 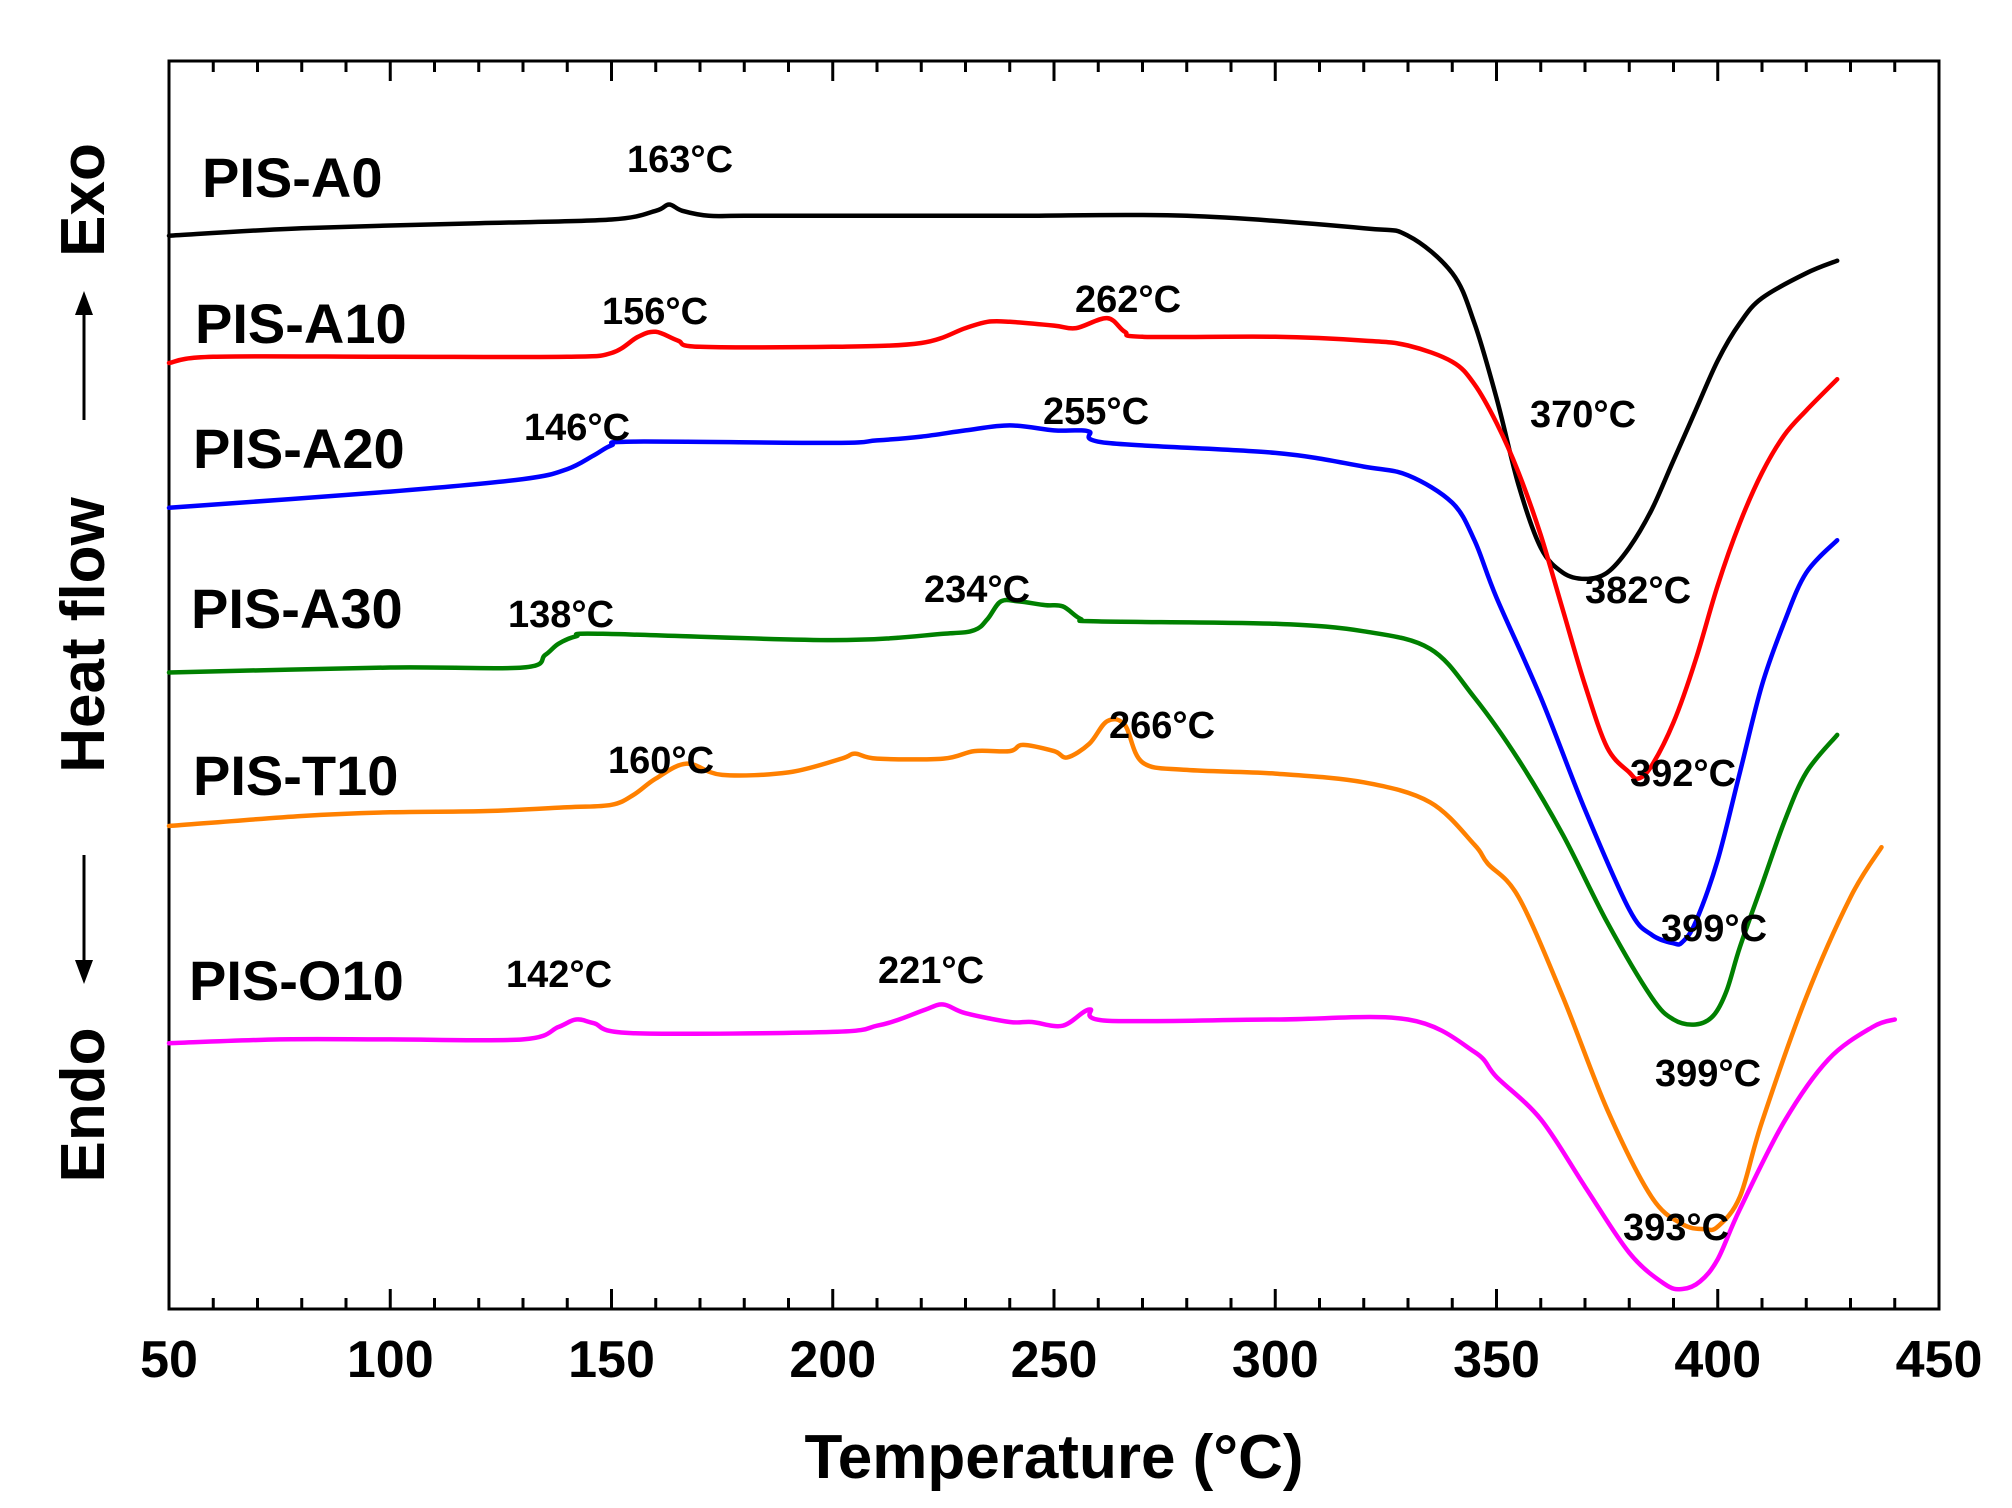 What do you see at coordinates (1676, 1228) in the screenshot?
I see `peak-label-pis-o10: 393°C` at bounding box center [1676, 1228].